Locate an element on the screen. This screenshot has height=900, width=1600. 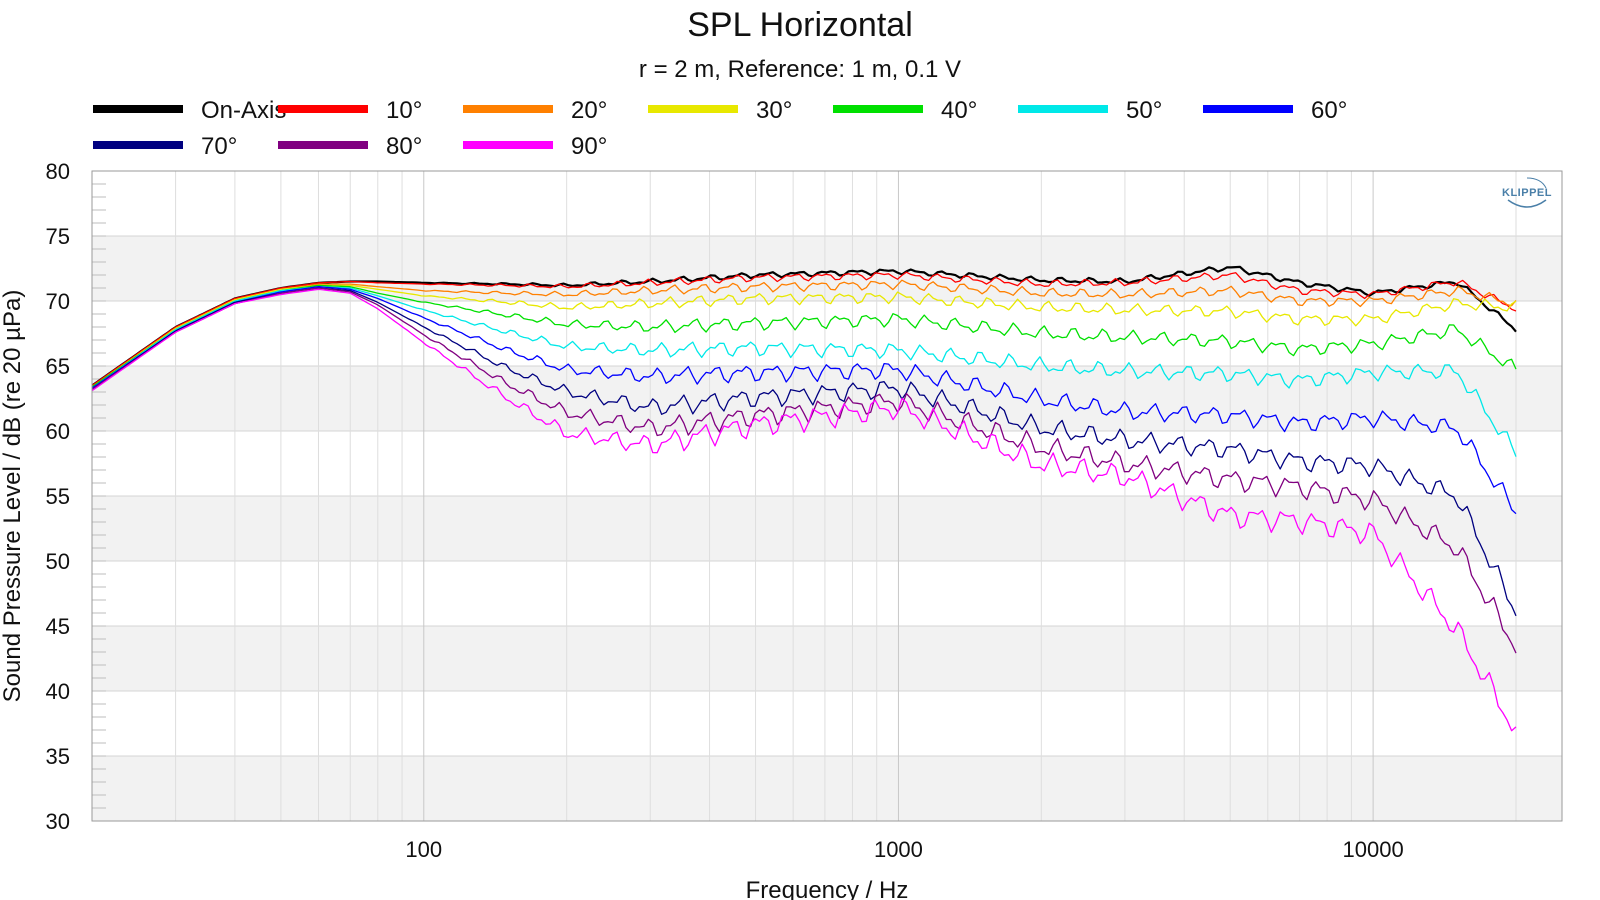
x-axis: 100 1000 10000 is located at coordinates (904, 849).